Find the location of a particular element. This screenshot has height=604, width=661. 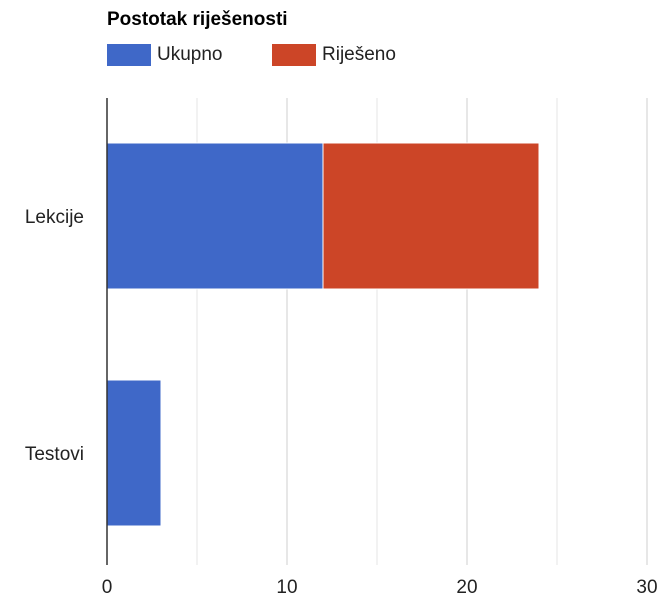

legend-item-rijeseno: Riješeno is located at coordinates (334, 55).